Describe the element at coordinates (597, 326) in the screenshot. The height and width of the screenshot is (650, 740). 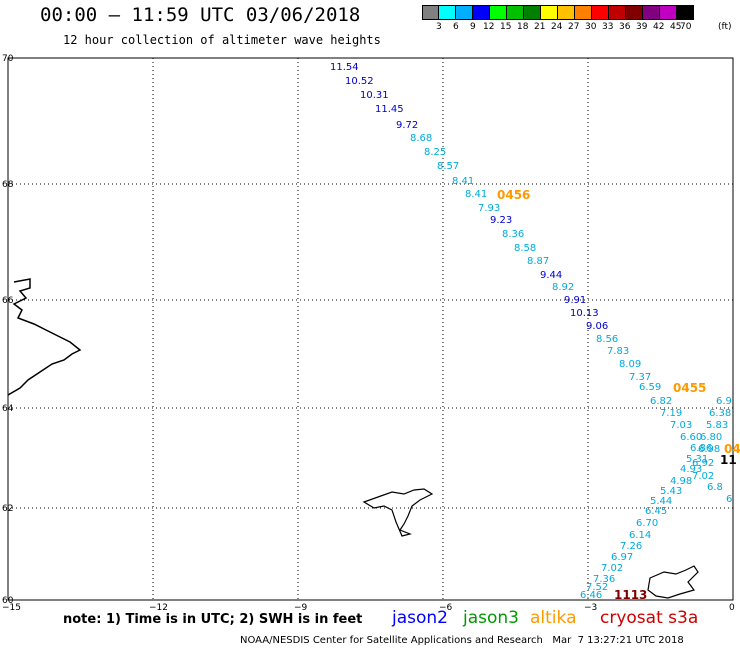
I see `swh-value: 9.06` at that location.